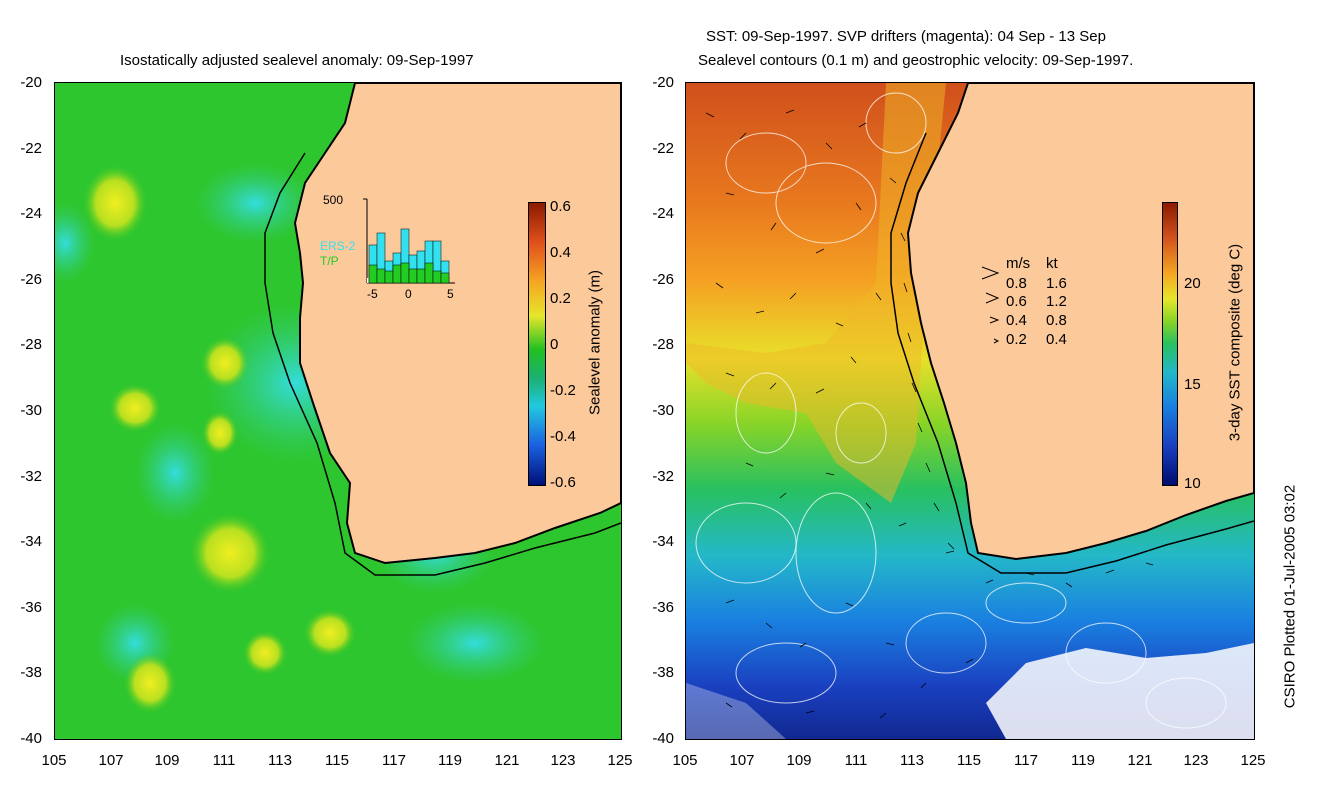 This screenshot has width=1320, height=810. Describe the element at coordinates (560, 298) in the screenshot. I see `sealevel-cbar-tick: 0.2` at that location.